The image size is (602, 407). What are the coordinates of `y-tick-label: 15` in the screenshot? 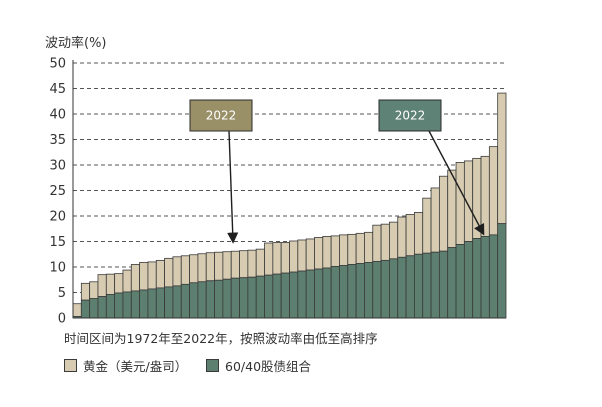 It's located at (57, 242).